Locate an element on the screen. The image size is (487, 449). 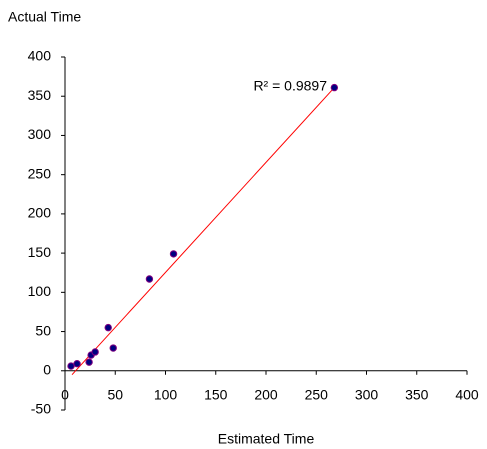
x-tick-label: 250 is located at coordinates (317, 394).